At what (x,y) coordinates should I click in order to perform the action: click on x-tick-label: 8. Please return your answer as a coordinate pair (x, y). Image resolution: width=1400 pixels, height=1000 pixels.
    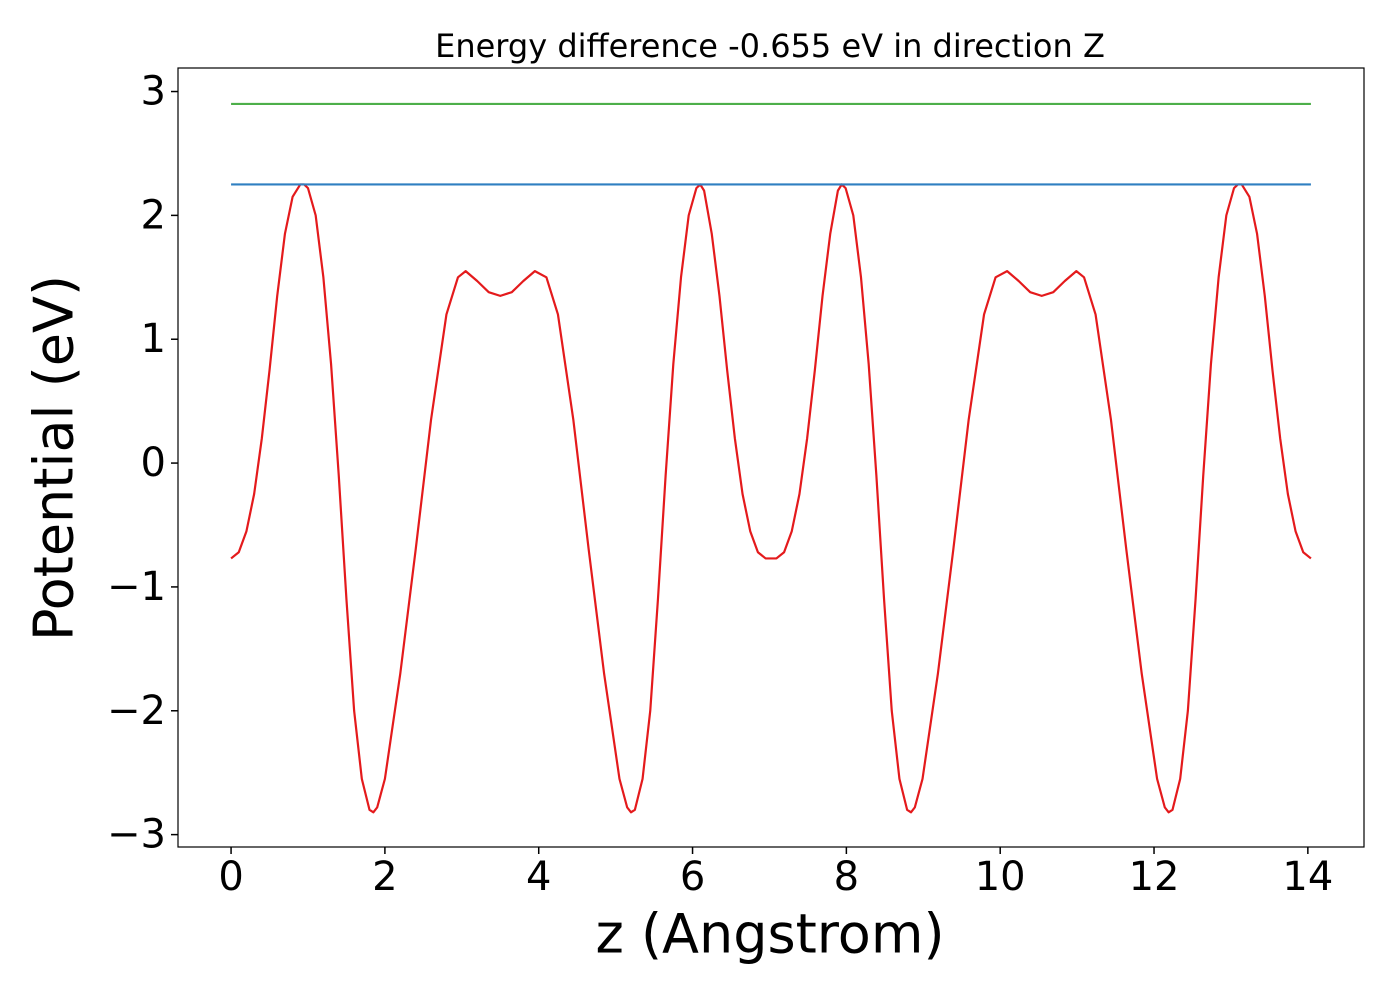
    Looking at the image, I should click on (846, 877).